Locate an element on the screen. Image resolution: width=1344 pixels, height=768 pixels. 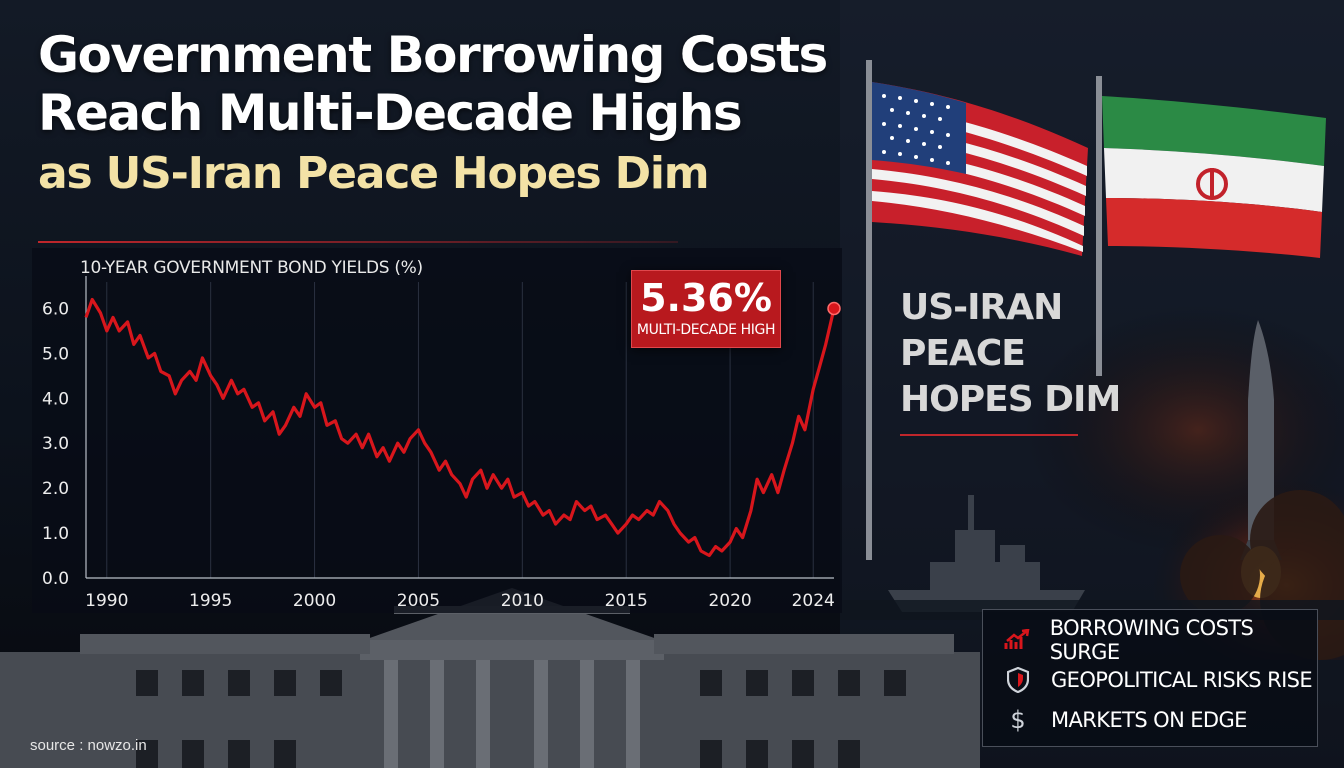
bullet-markets-edge: $ MARKETS ON EDGE is located at coordinates (1125, 720).